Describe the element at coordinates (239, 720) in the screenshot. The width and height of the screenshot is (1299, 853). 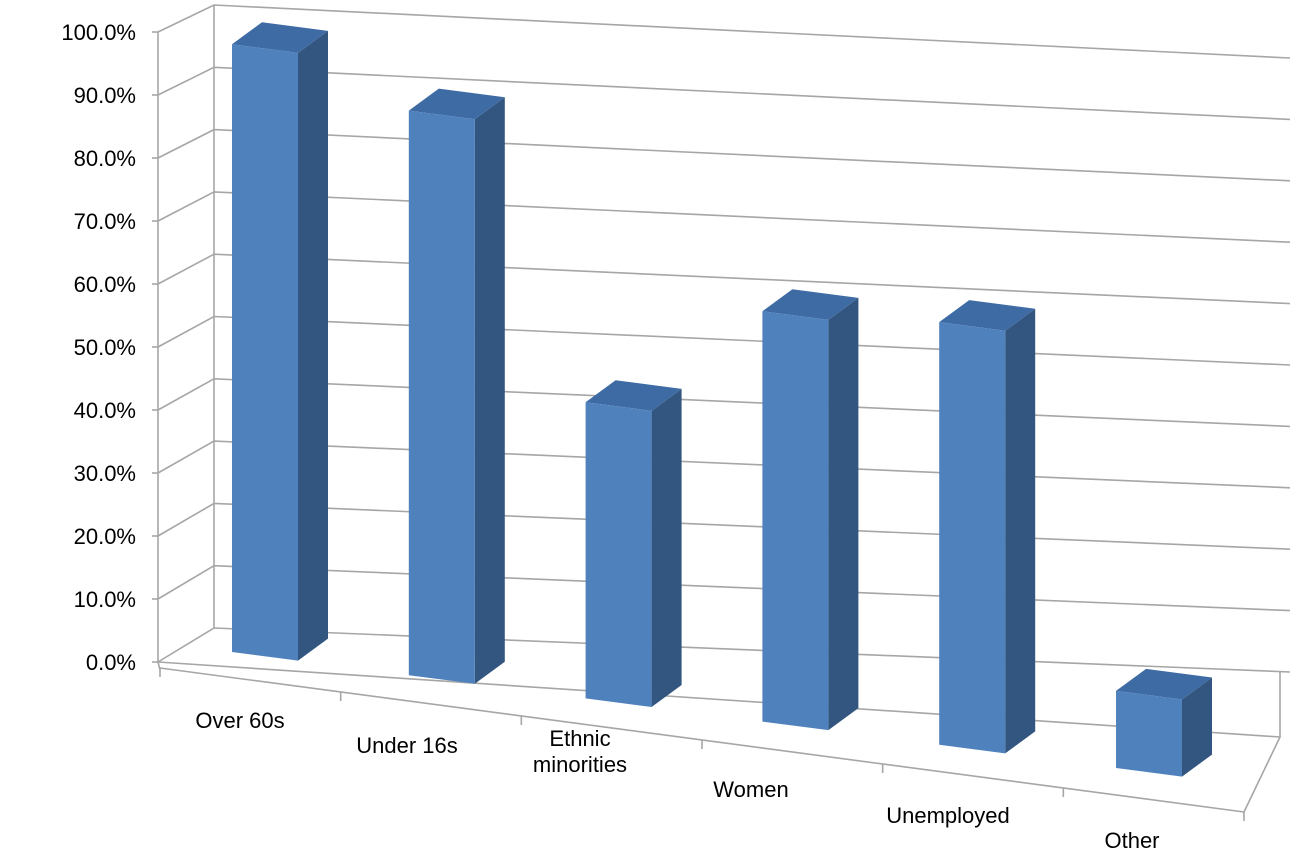
I see `x-tick-label: Over 60s` at that location.